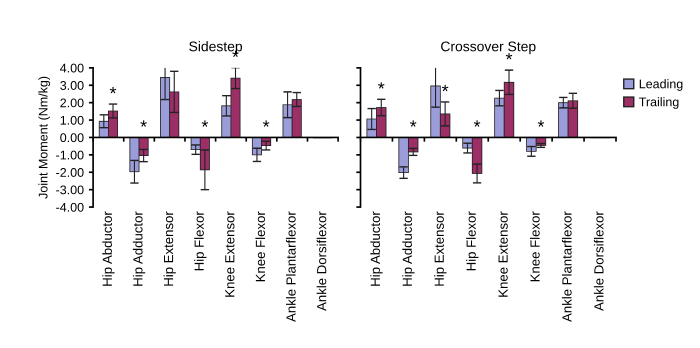  What do you see at coordinates (70, 155) in the screenshot?
I see `y-tick-label: -1.00` at bounding box center [70, 155].